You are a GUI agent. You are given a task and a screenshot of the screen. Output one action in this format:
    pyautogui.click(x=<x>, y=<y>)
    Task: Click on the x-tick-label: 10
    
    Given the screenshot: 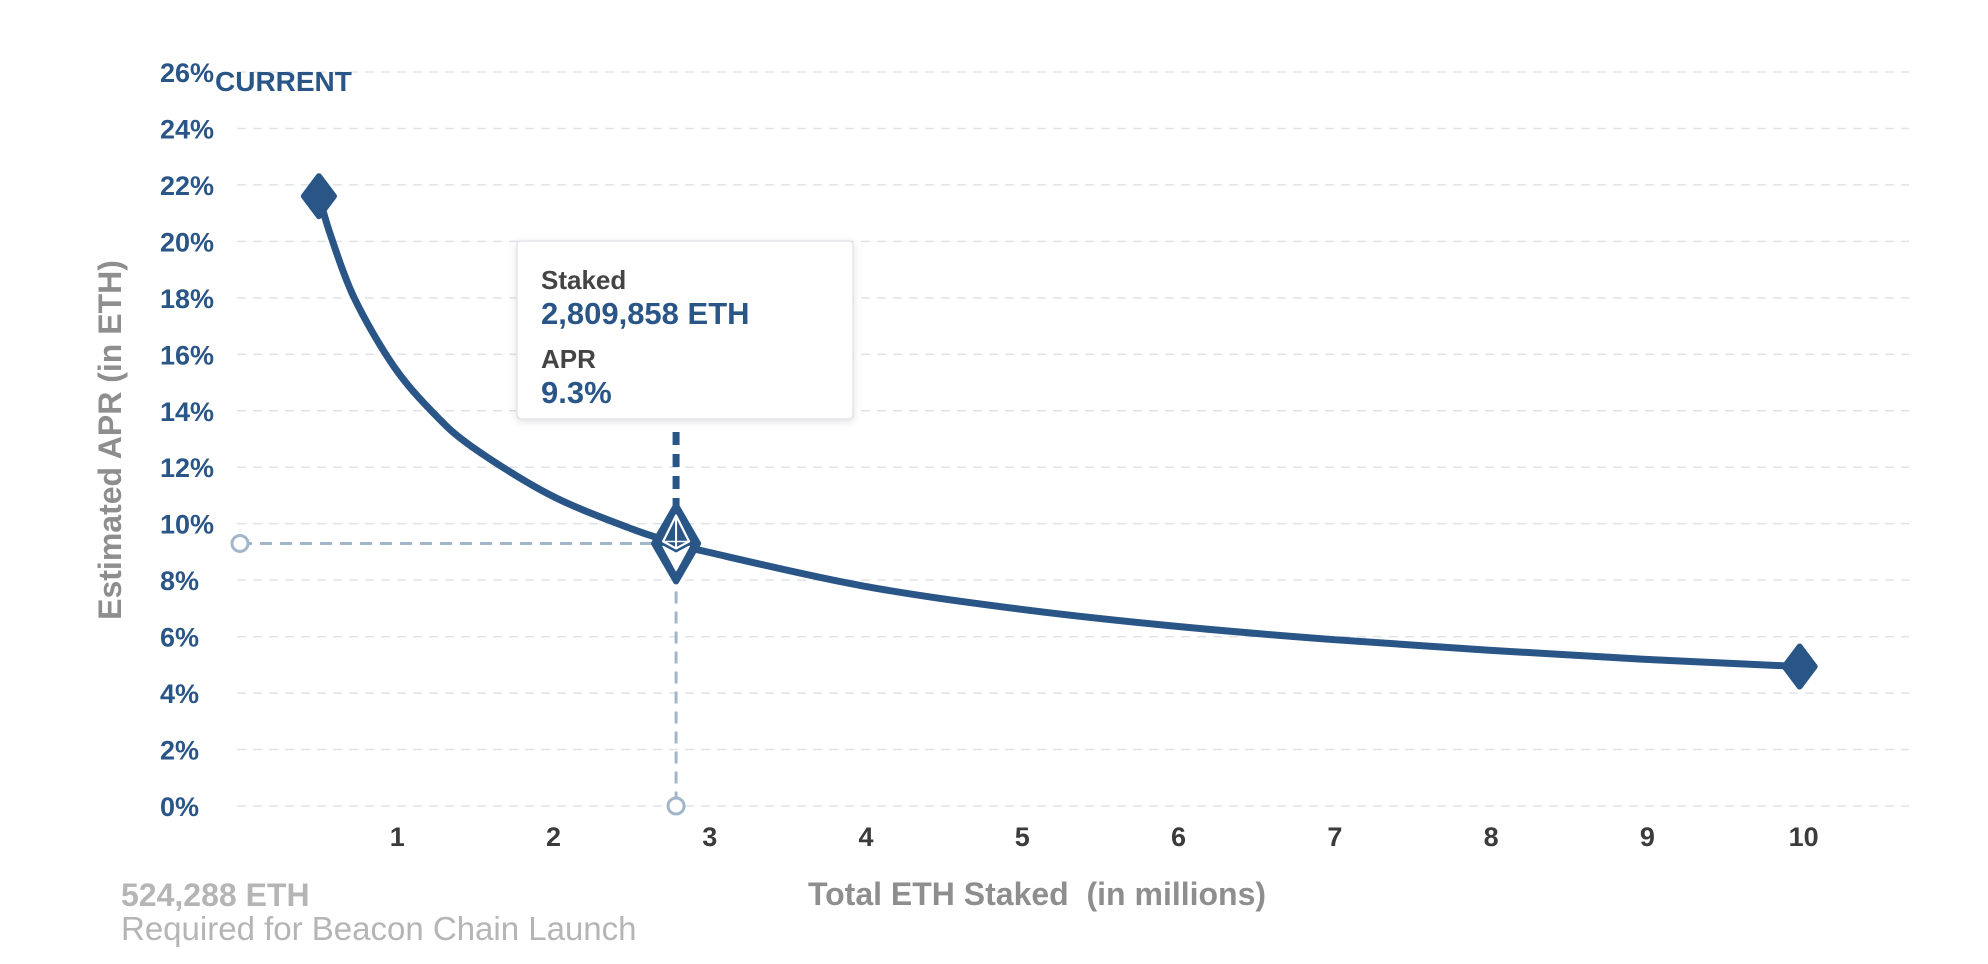 What is the action you would take?
    pyautogui.click(x=1804, y=837)
    